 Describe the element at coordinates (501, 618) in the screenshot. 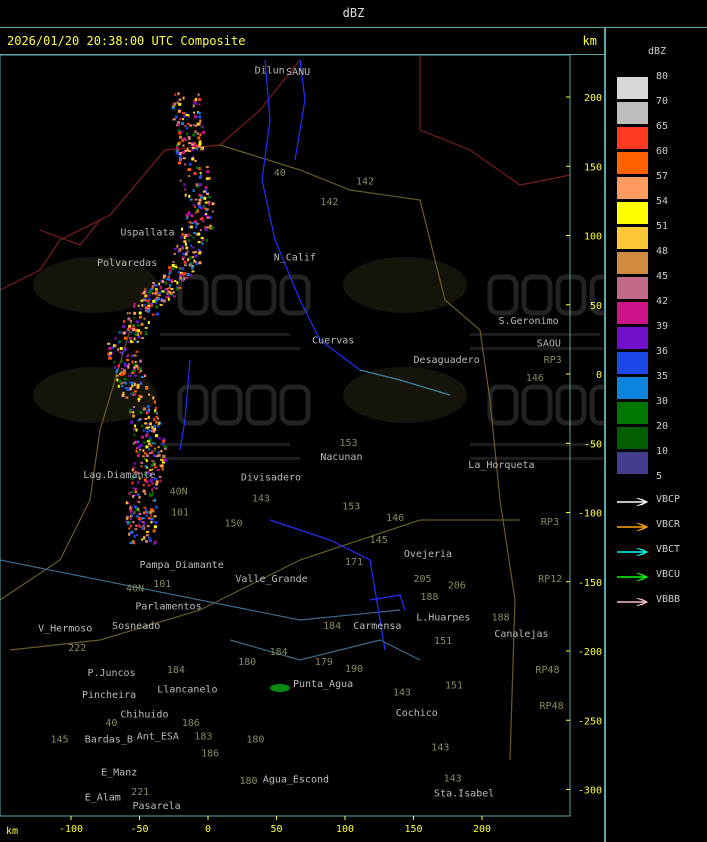

I see `route-label: 188` at that location.